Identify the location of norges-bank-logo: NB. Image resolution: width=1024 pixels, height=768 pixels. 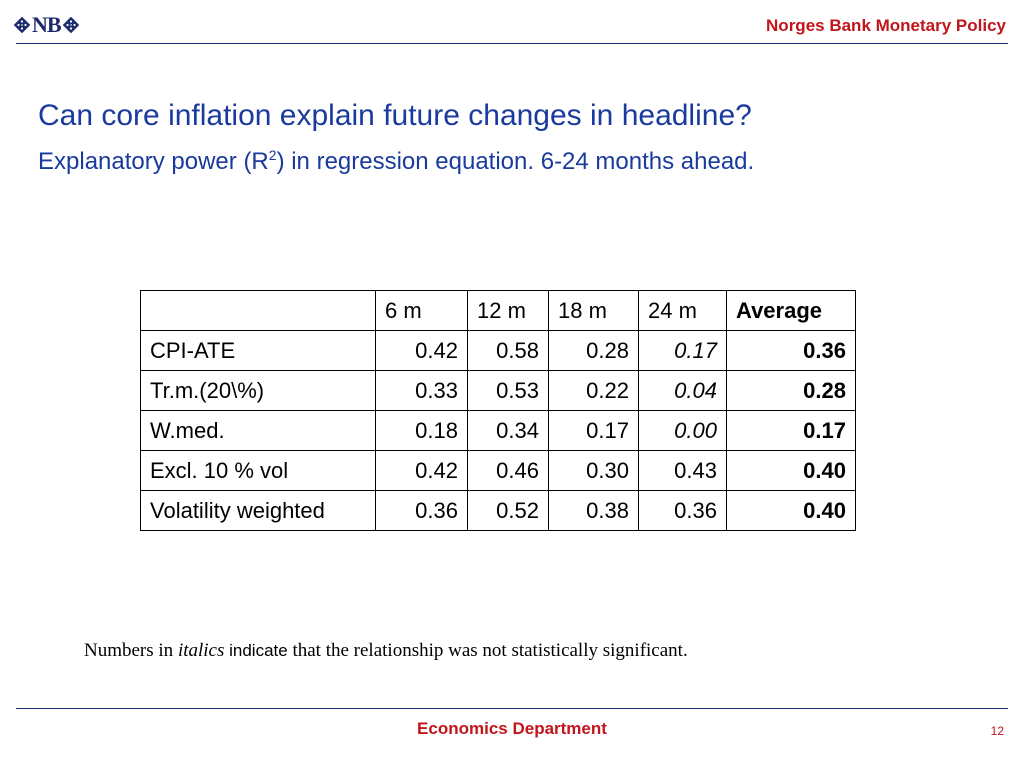
(46, 25).